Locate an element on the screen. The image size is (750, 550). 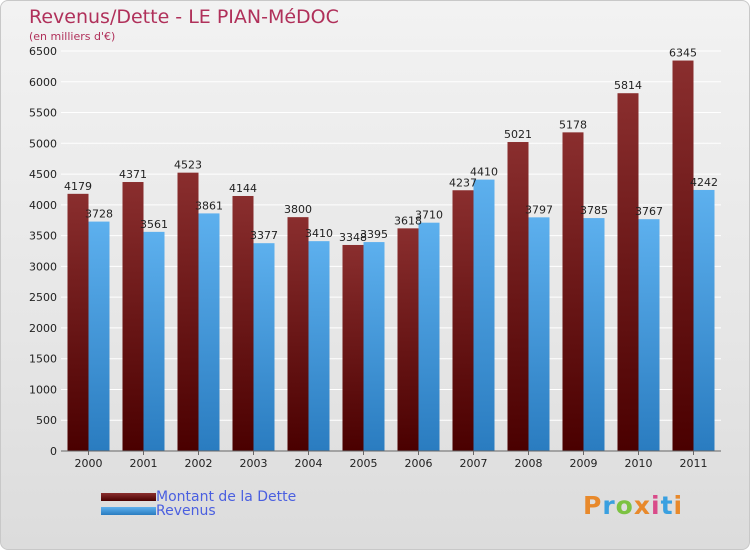
x-tick-label: 2008 is located at coordinates (529, 463).